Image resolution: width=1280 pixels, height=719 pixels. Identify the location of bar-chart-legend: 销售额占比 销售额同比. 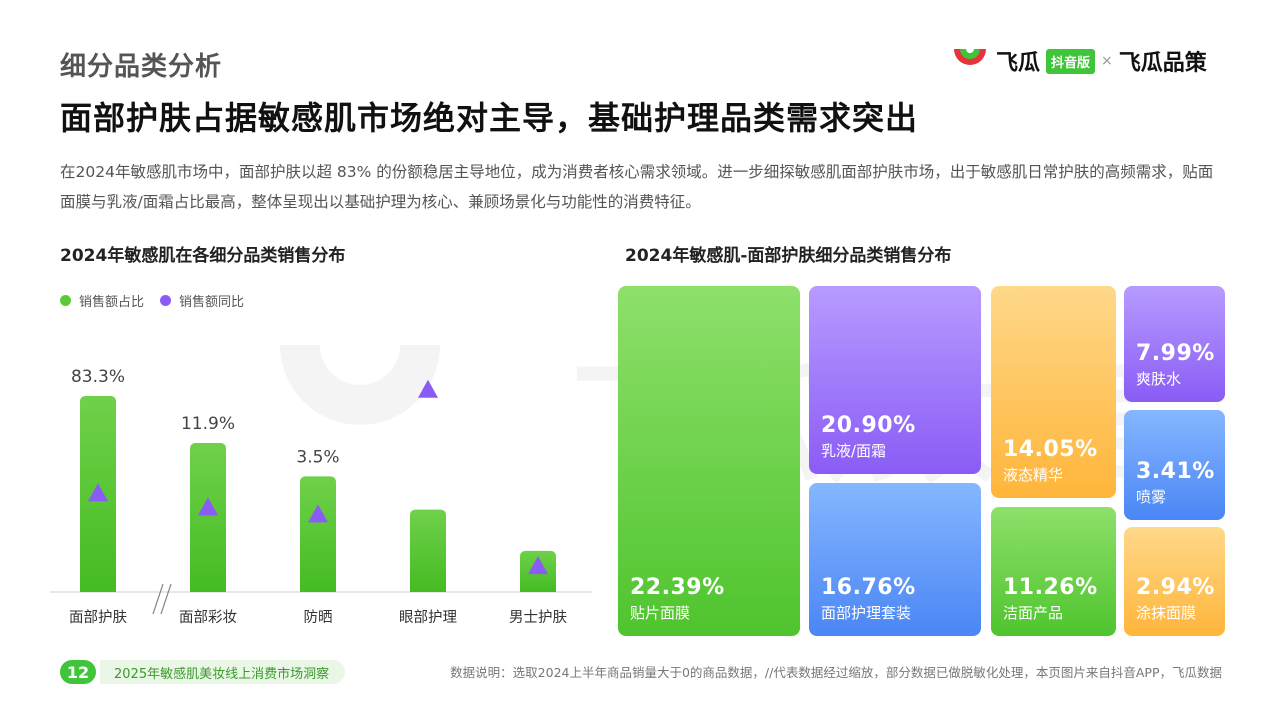
(152, 300).